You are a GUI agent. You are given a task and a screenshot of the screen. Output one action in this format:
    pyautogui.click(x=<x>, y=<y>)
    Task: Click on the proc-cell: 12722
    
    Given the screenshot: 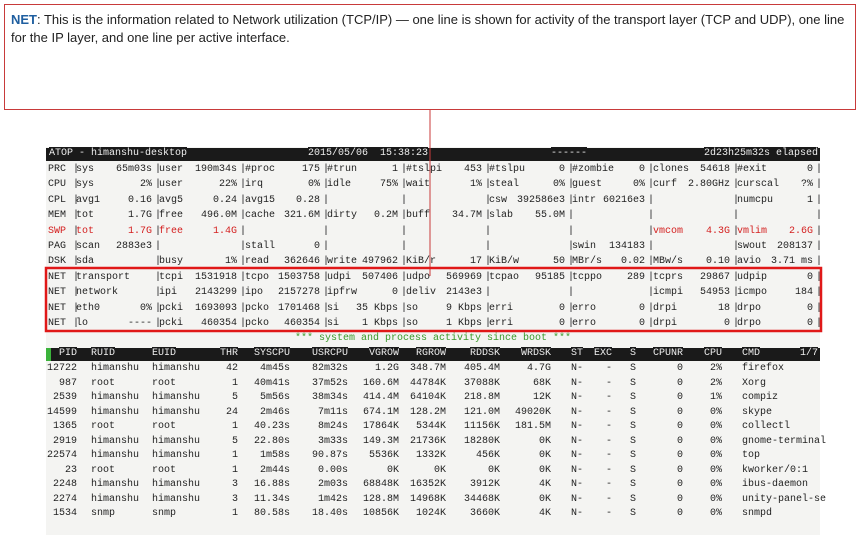 What is the action you would take?
    pyautogui.click(x=61, y=368)
    